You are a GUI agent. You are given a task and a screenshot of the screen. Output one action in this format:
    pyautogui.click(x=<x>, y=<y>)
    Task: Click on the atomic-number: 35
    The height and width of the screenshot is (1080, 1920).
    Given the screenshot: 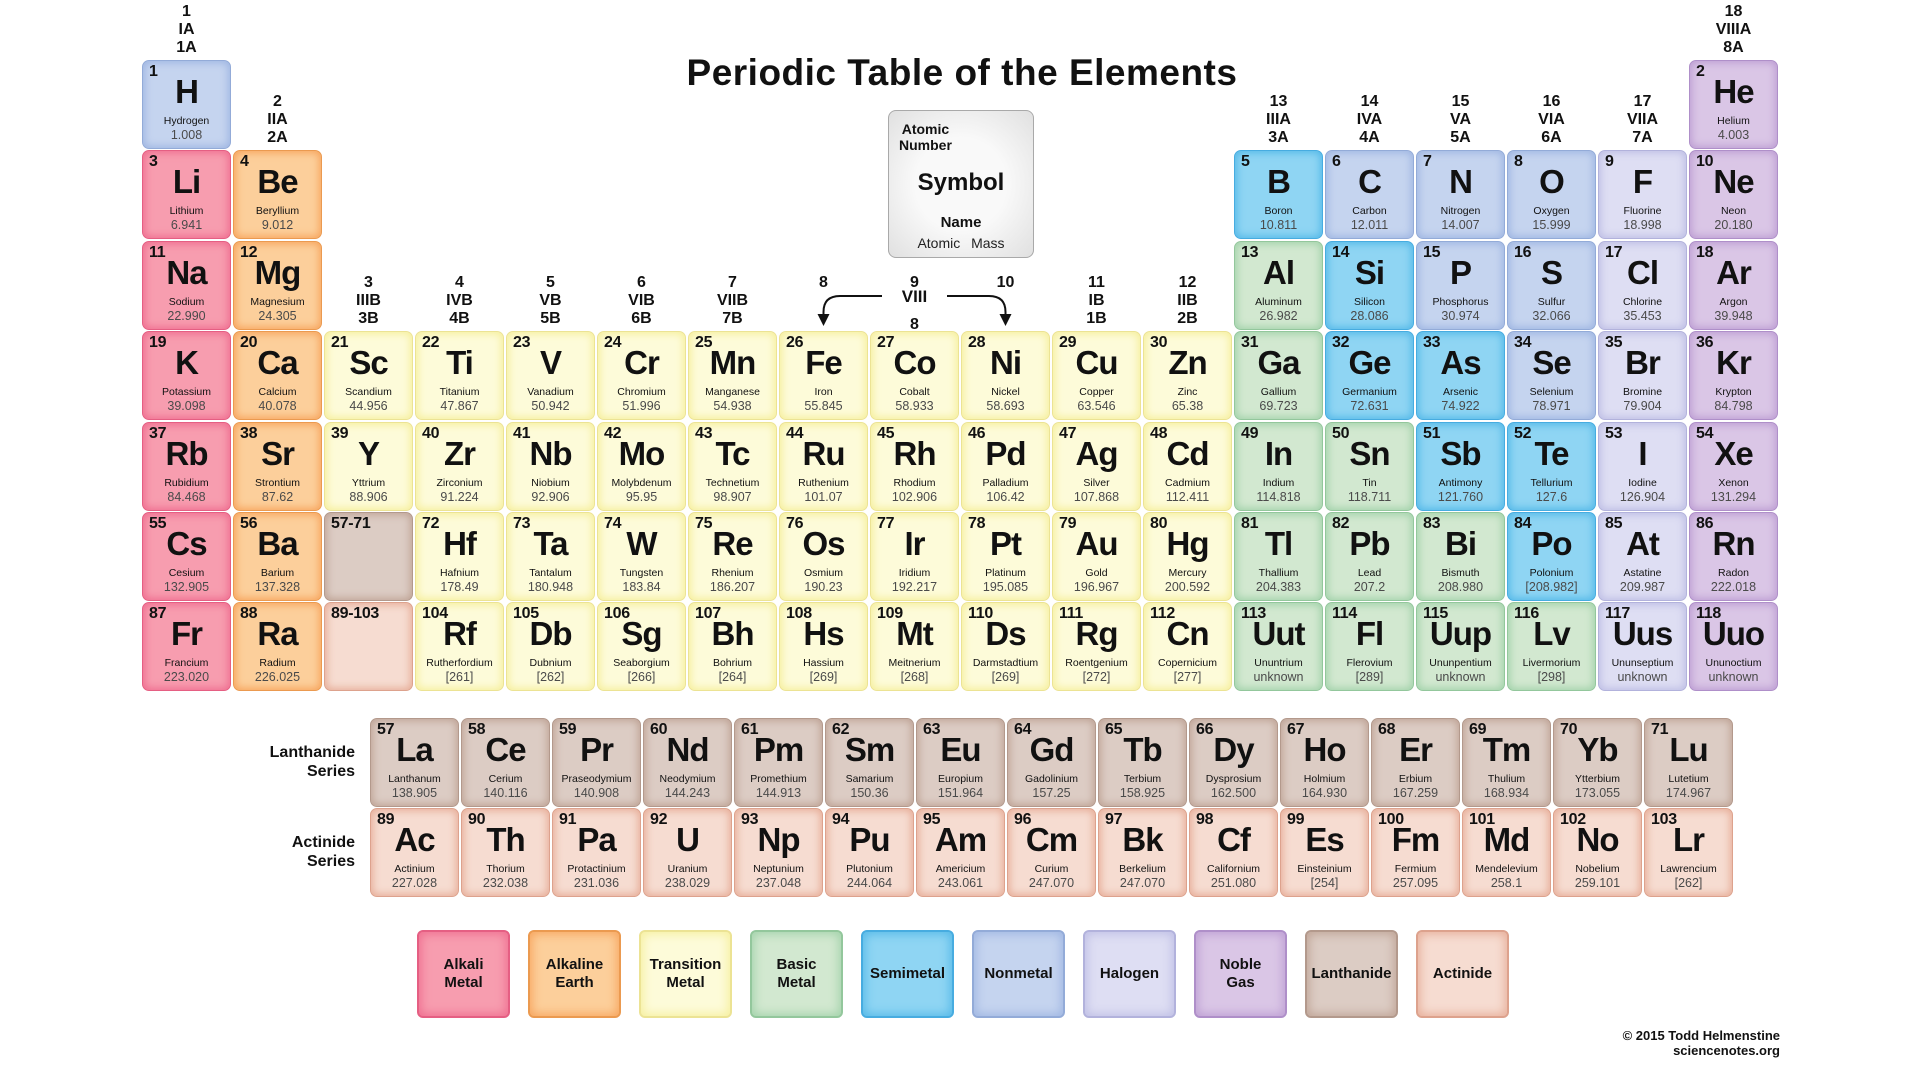 What is the action you would take?
    pyautogui.click(x=1614, y=343)
    